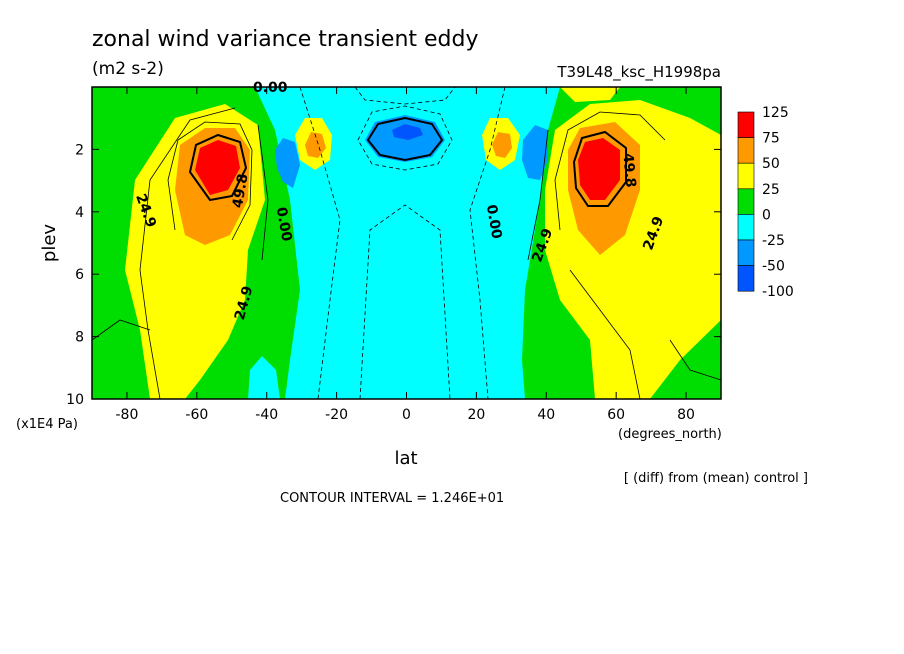 The height and width of the screenshot is (654, 904). Describe the element at coordinates (773, 267) in the screenshot. I see `colorbar-label: -50` at that location.